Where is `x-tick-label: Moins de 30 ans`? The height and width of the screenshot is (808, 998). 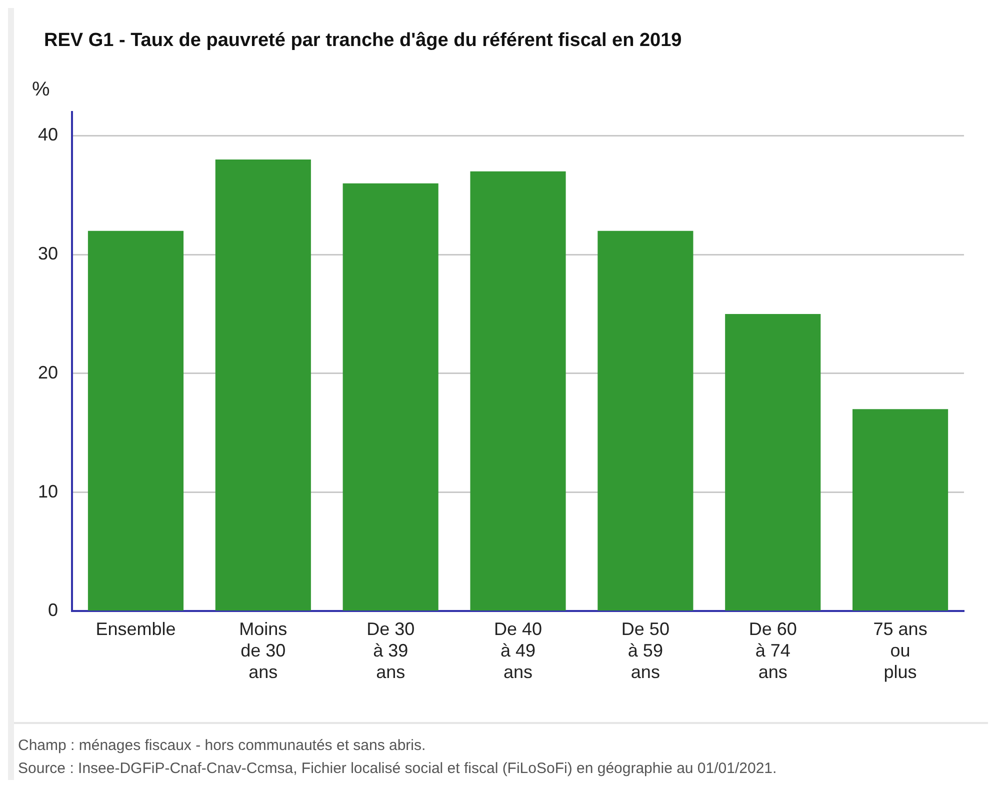 x-tick-label: Moins de 30 ans is located at coordinates (263, 650).